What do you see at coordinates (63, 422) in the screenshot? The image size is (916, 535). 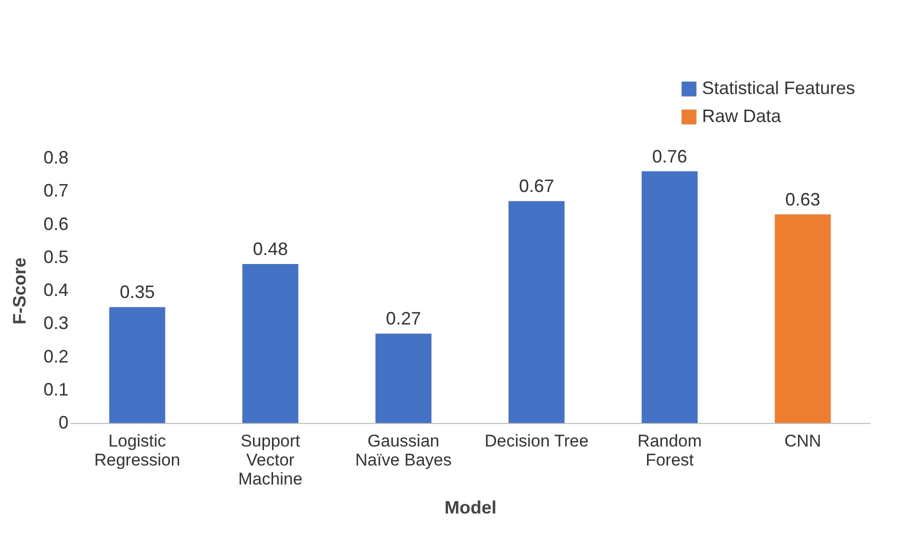 I see `y-tick-label: 0` at bounding box center [63, 422].